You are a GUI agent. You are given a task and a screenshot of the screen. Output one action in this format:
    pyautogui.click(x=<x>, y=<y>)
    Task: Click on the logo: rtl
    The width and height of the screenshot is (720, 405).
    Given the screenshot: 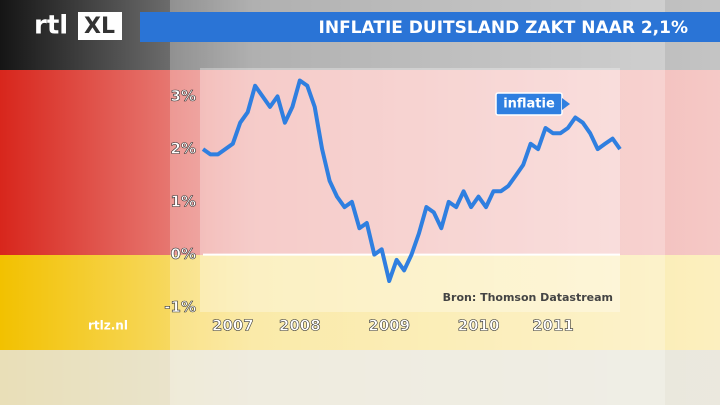 What is the action you would take?
    pyautogui.click(x=51, y=26)
    